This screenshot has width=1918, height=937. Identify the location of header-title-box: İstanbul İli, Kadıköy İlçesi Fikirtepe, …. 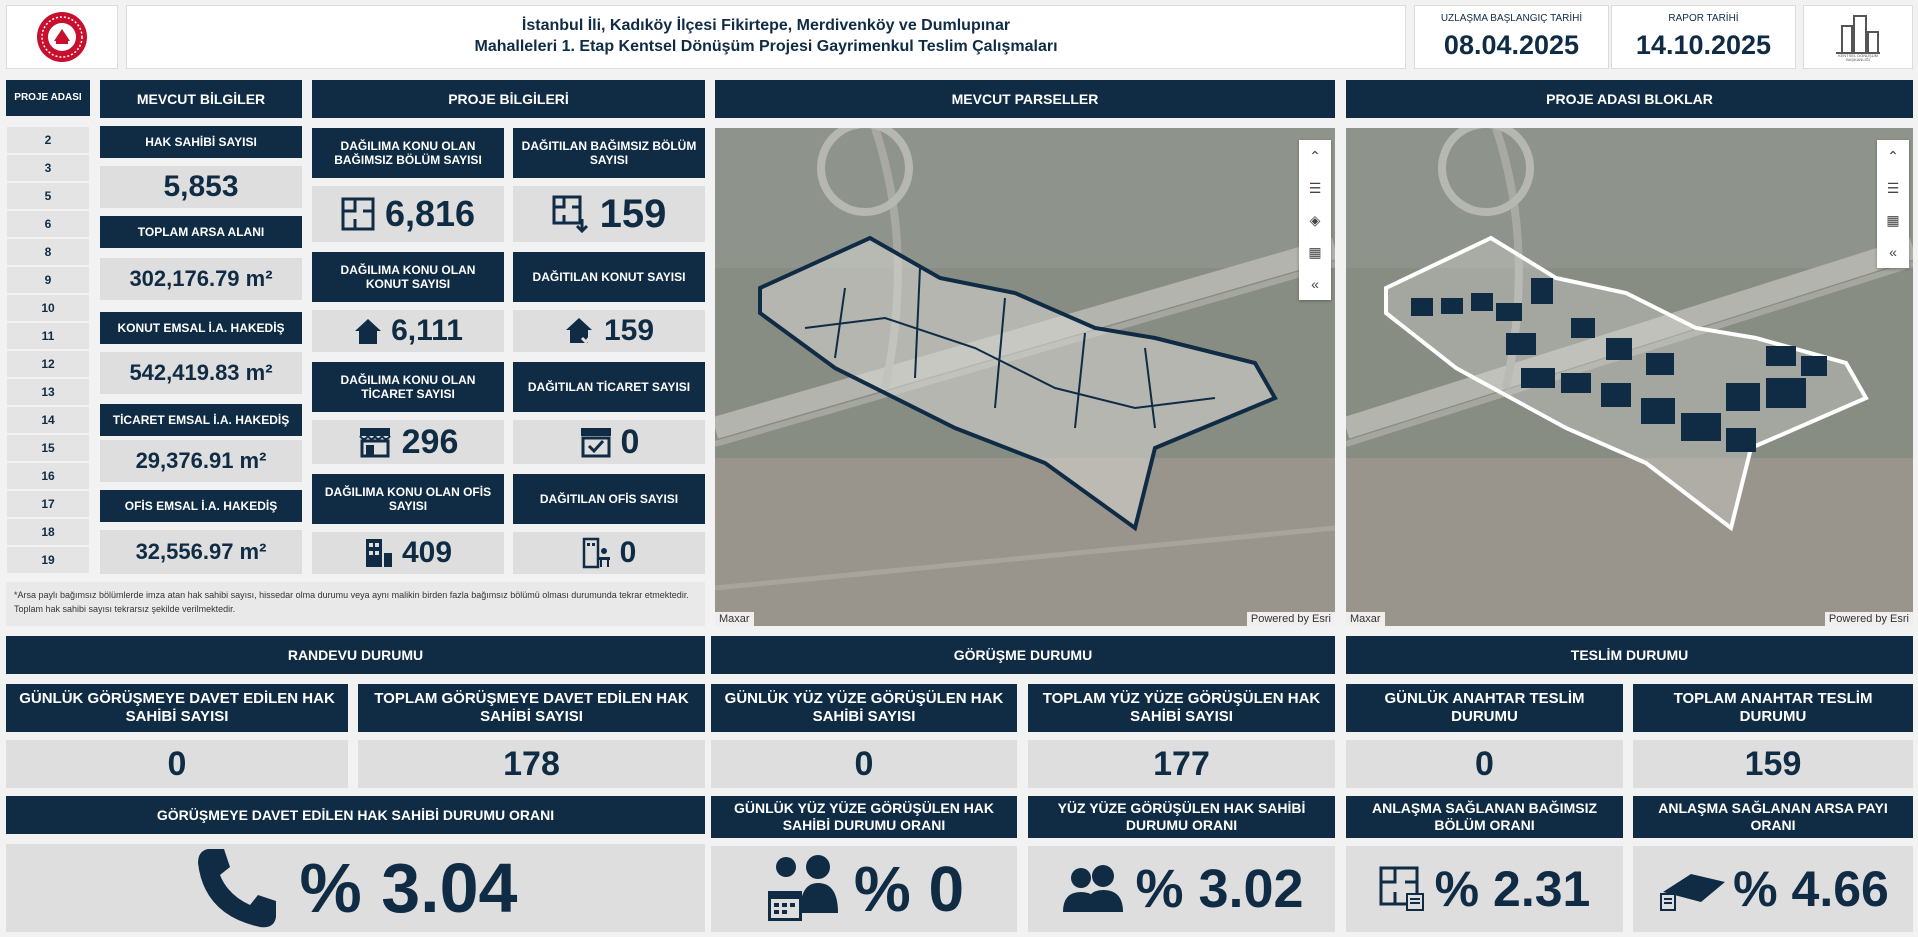
(766, 37).